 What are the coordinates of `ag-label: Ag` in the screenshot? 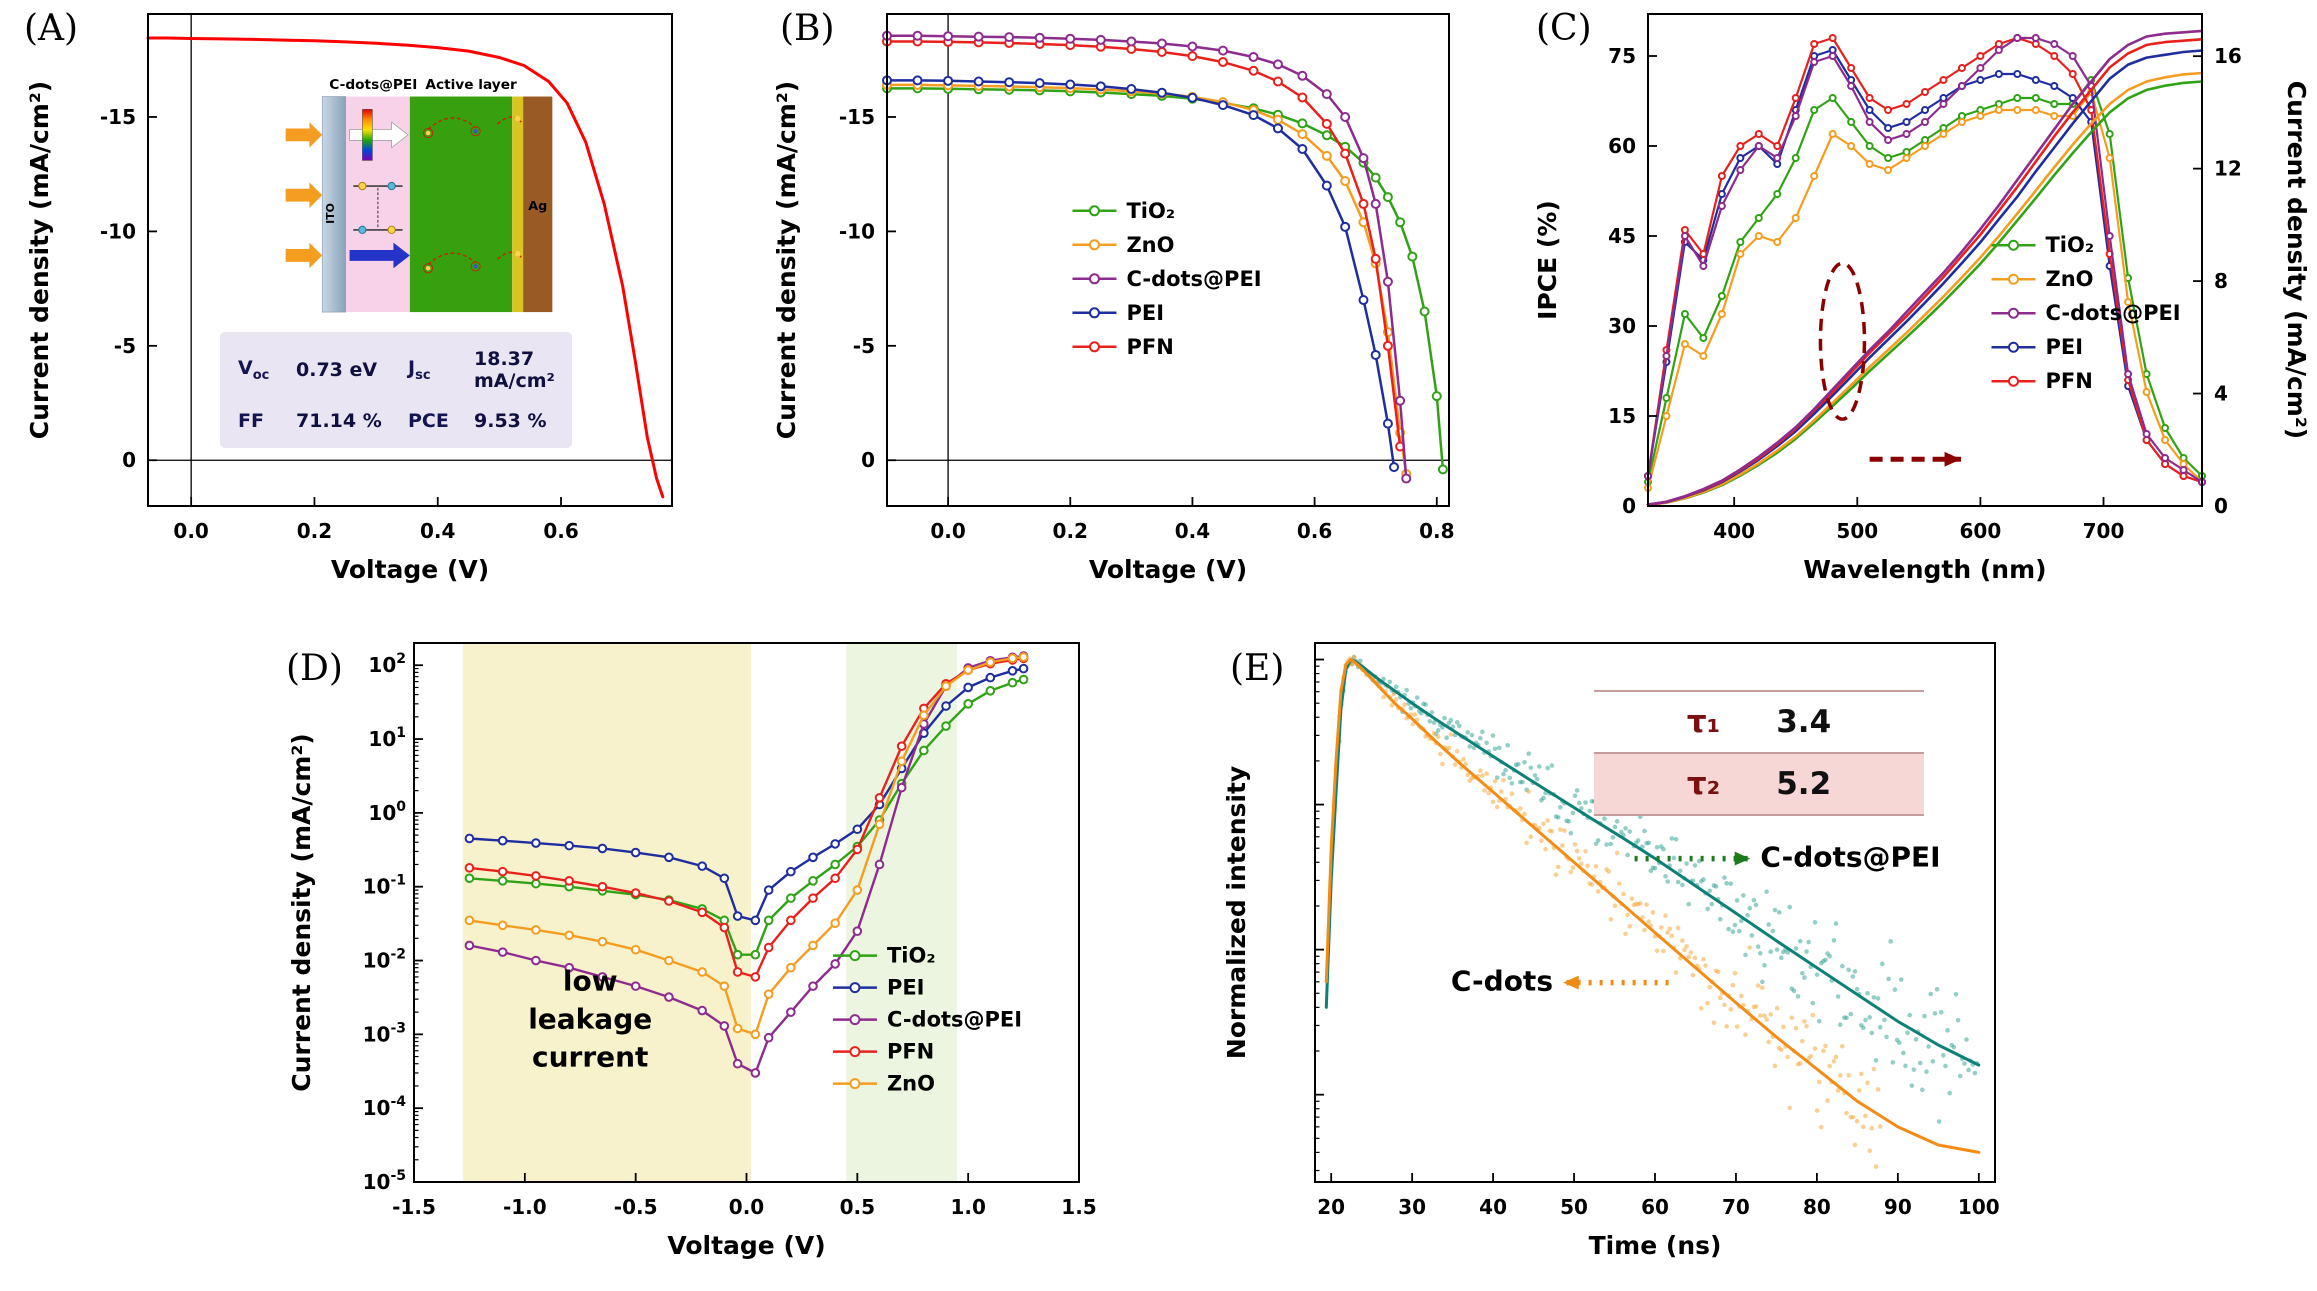 It's located at (537, 206).